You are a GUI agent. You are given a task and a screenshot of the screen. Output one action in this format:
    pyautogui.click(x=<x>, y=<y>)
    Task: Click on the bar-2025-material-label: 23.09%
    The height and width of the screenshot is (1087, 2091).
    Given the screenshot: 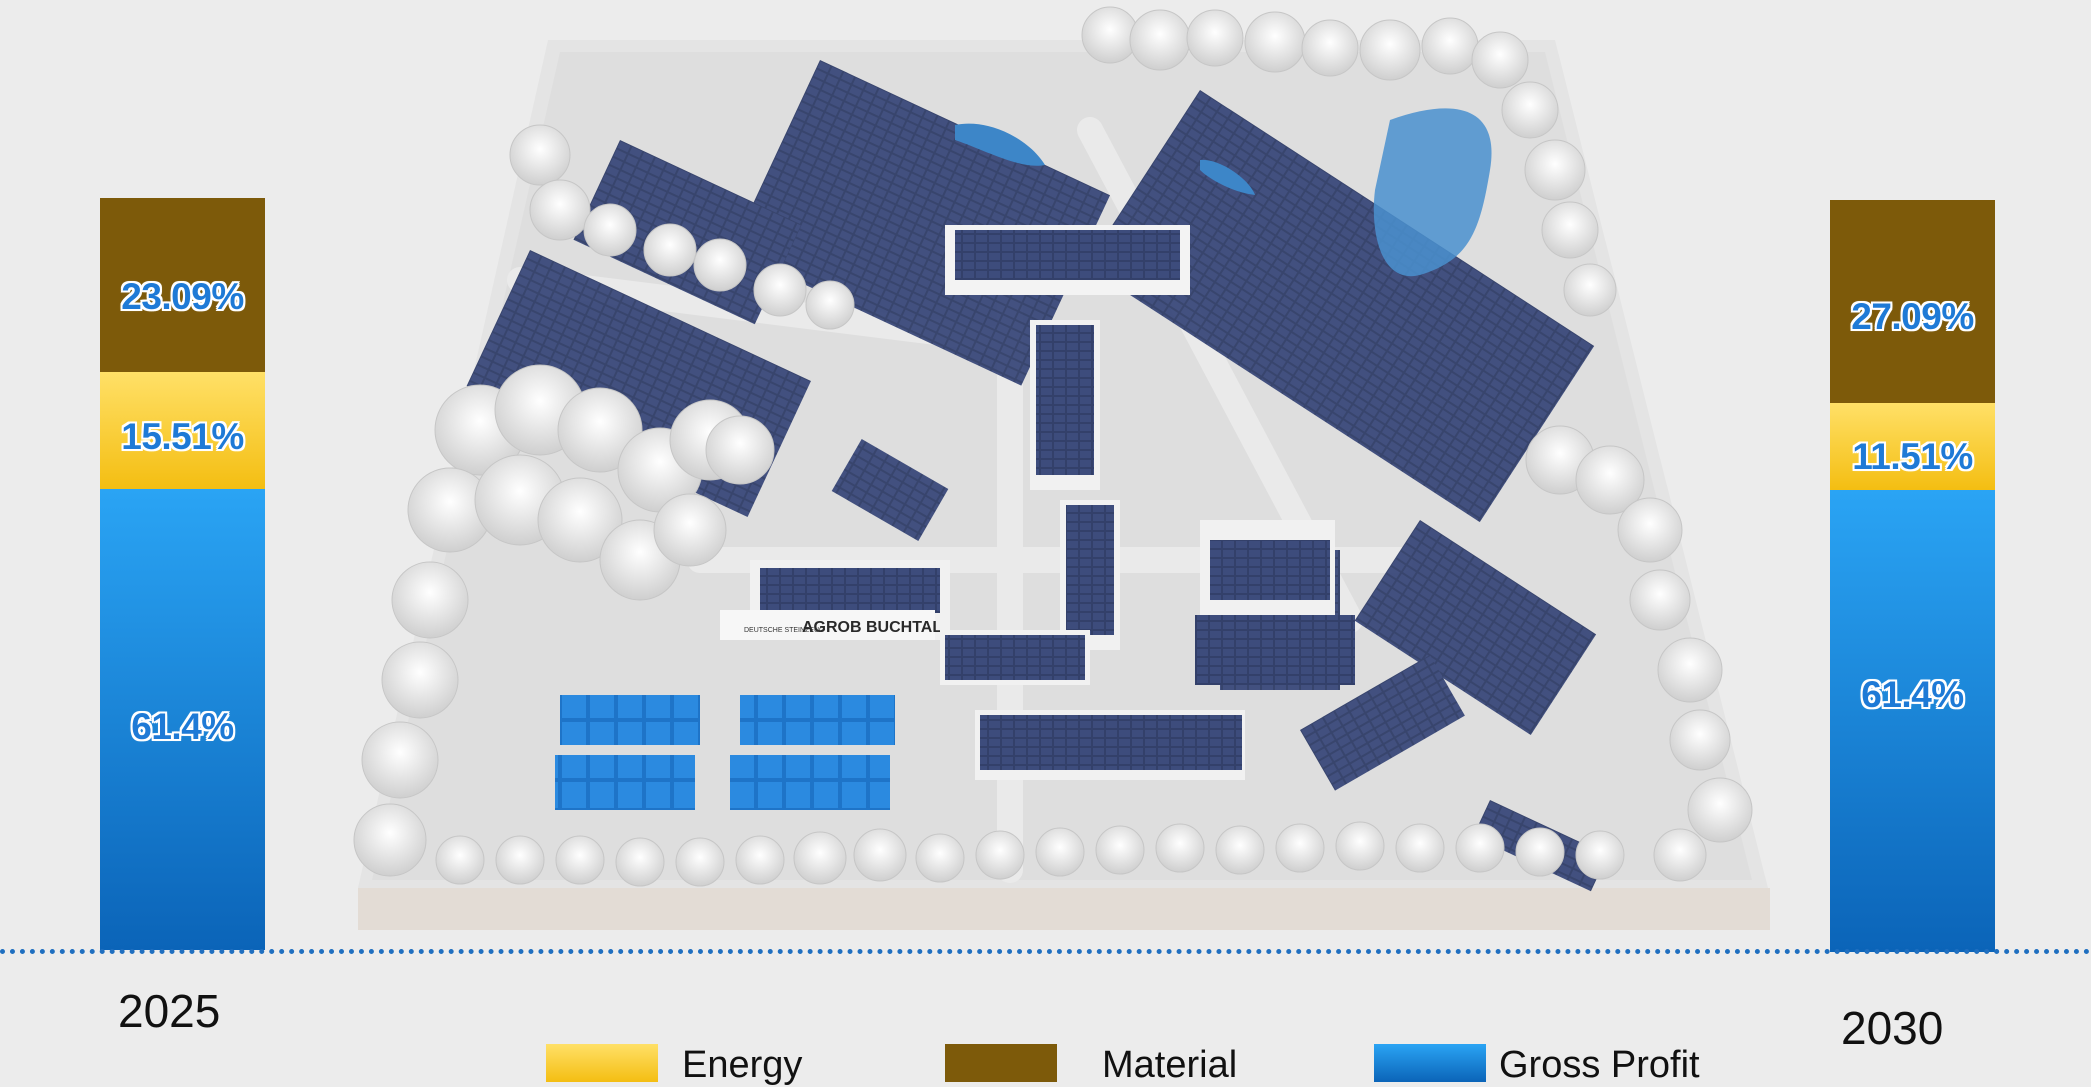 What is the action you would take?
    pyautogui.click(x=182, y=296)
    